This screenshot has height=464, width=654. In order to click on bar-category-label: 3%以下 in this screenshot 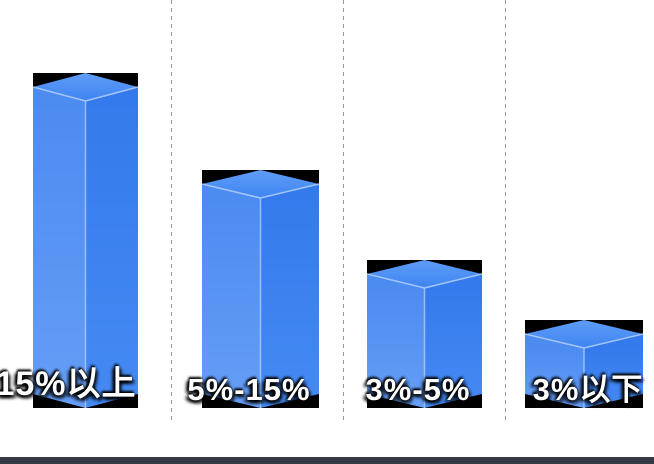, I will do `click(588, 389)`.